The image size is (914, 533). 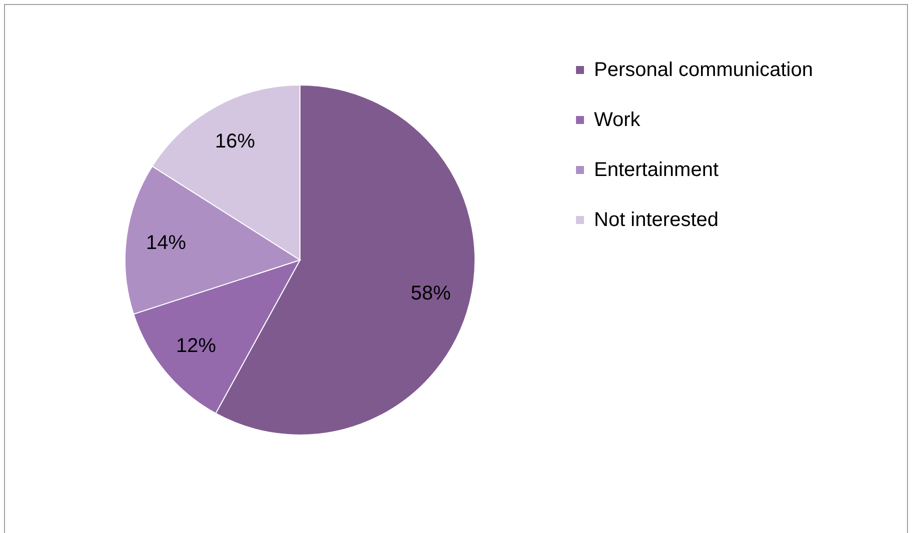 I want to click on legend-label: Work, so click(x=618, y=120).